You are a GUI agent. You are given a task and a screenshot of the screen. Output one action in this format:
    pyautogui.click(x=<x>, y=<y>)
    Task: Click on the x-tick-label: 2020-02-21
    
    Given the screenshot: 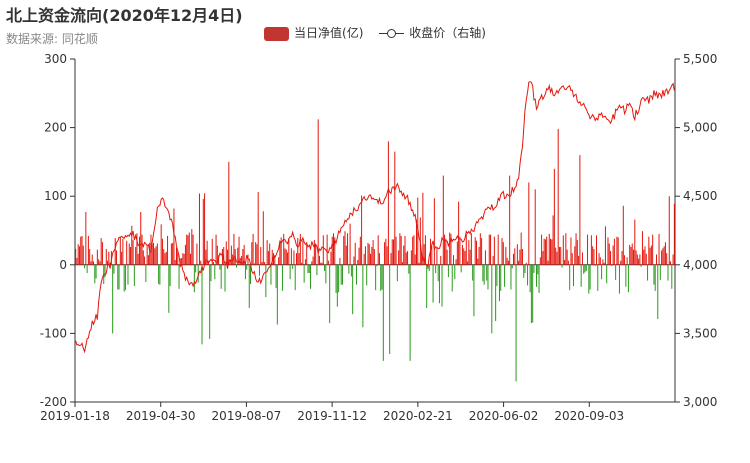 What is the action you would take?
    pyautogui.click(x=418, y=416)
    